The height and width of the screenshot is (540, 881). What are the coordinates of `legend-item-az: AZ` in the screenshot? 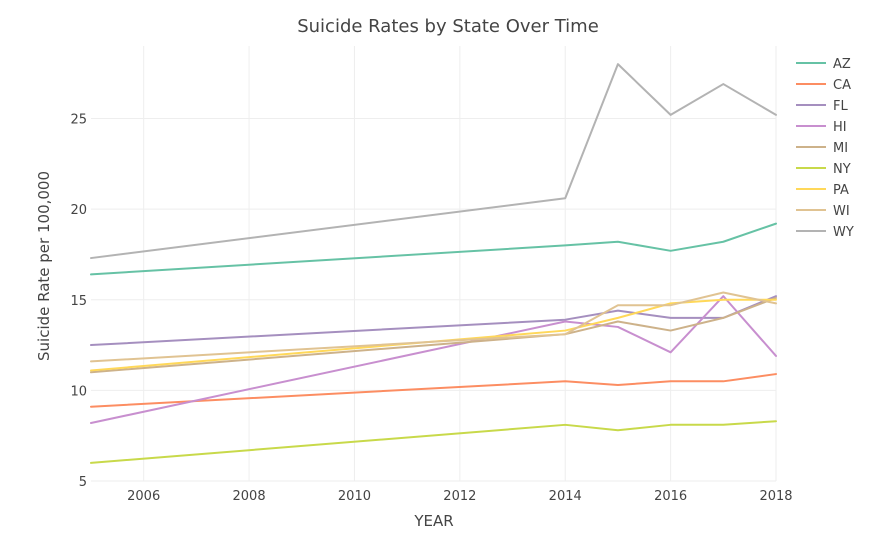 It's located at (823, 64).